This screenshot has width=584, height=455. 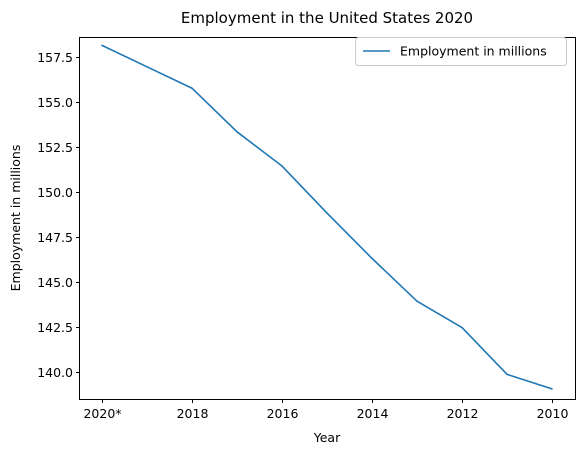 What do you see at coordinates (55, 327) in the screenshot?
I see `y-tick-label: 142.5` at bounding box center [55, 327].